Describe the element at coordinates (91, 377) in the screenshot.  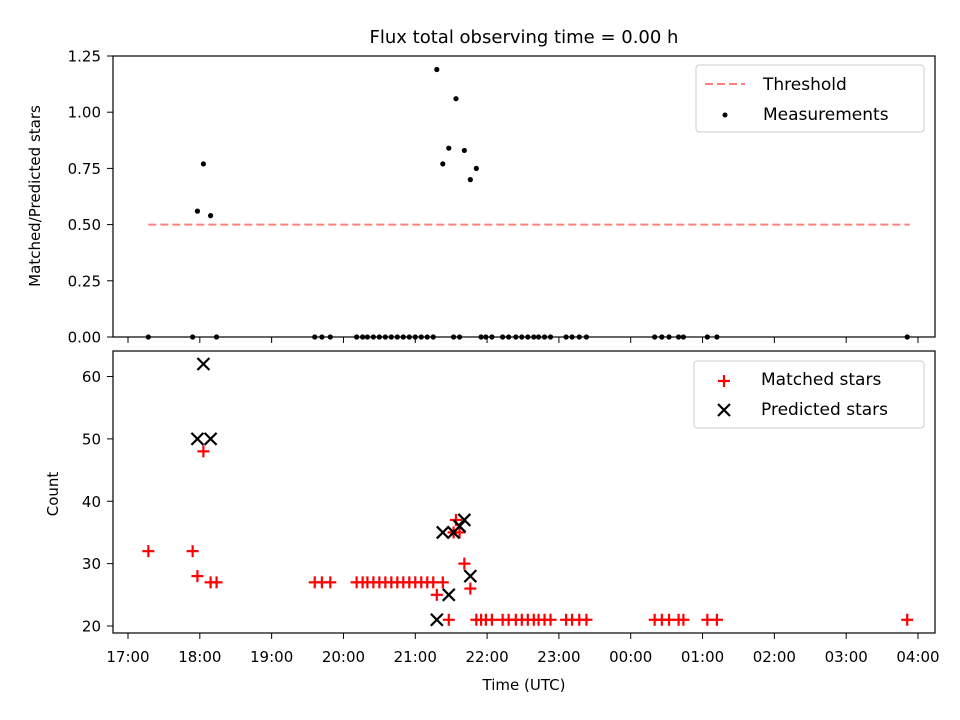
I see `bottom-y-tick-label: 60` at that location.